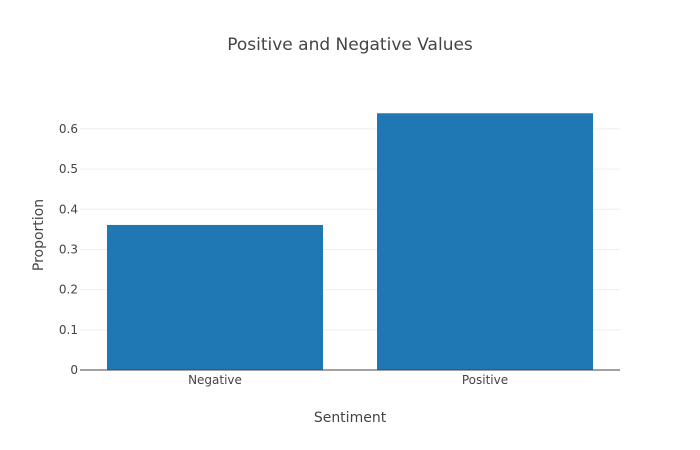 This screenshot has height=450, width=700. I want to click on y-axis-title: Proportion, so click(39, 235).